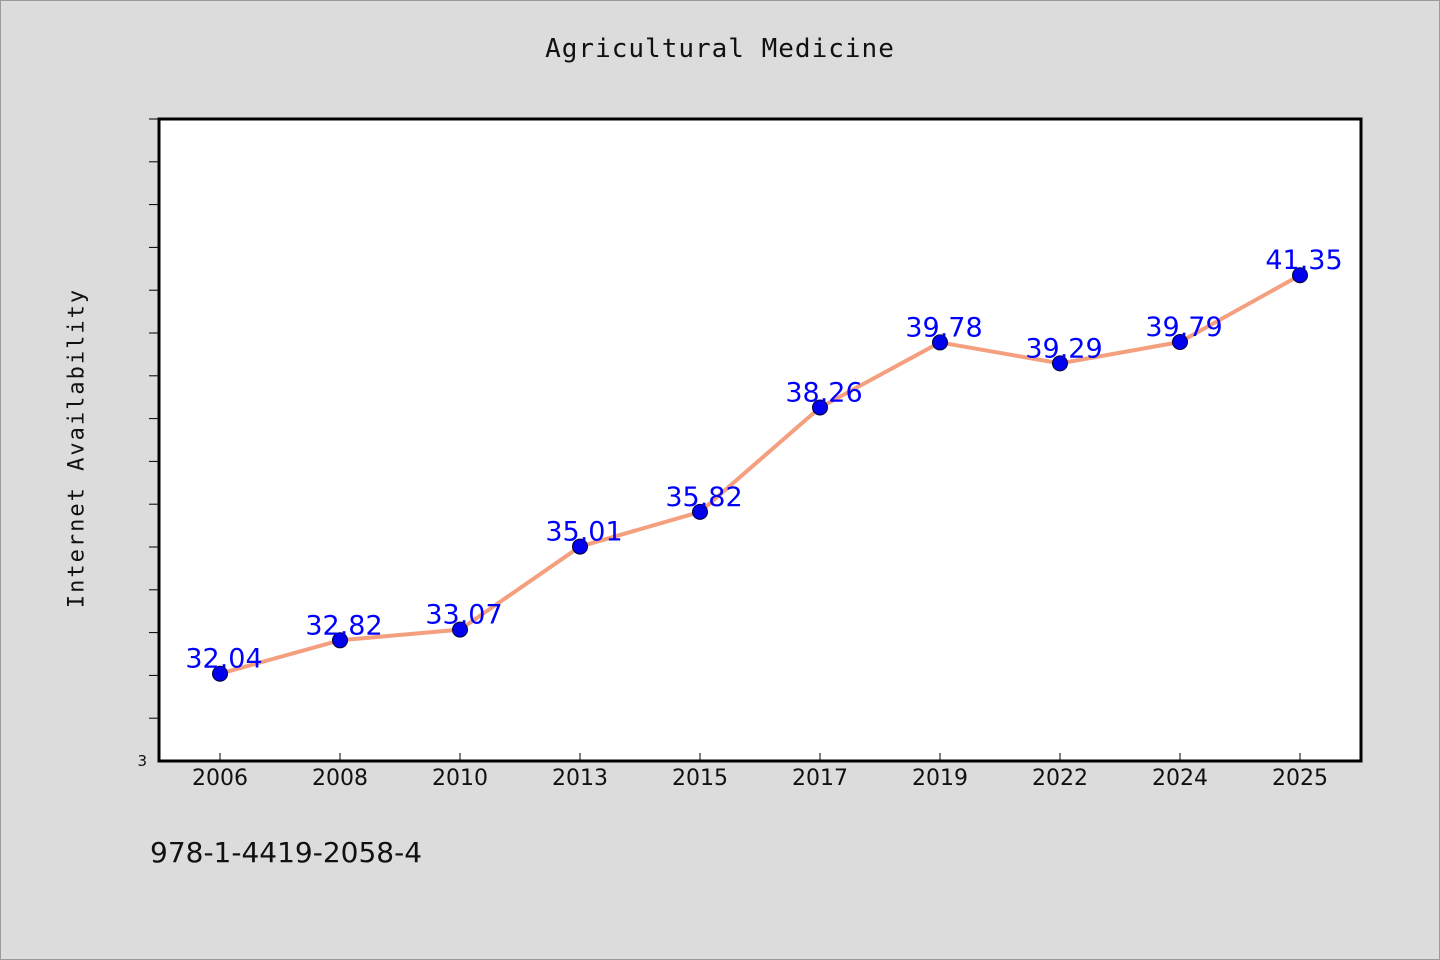  What do you see at coordinates (223, 659) in the screenshot?
I see `data-label: 32.04` at bounding box center [223, 659].